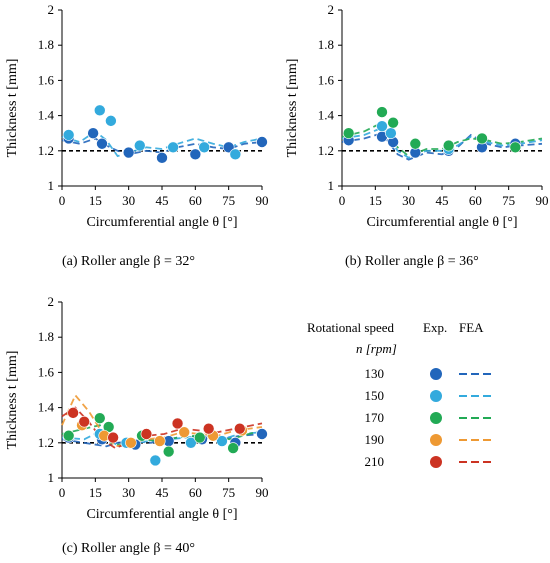 The height and width of the screenshot is (563, 550). Describe the element at coordinates (435, 327) in the screenshot. I see `legend-exp-header: Exp.` at that location.